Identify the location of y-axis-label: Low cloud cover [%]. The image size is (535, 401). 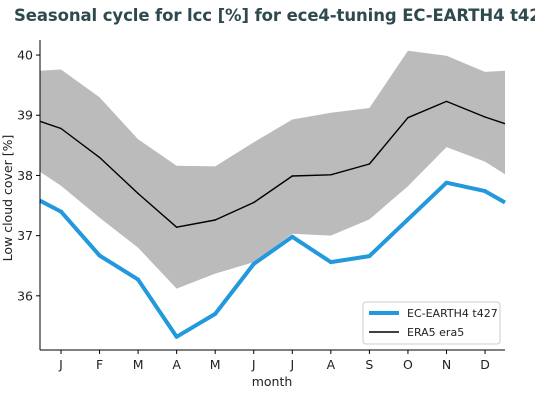
(7, 198).